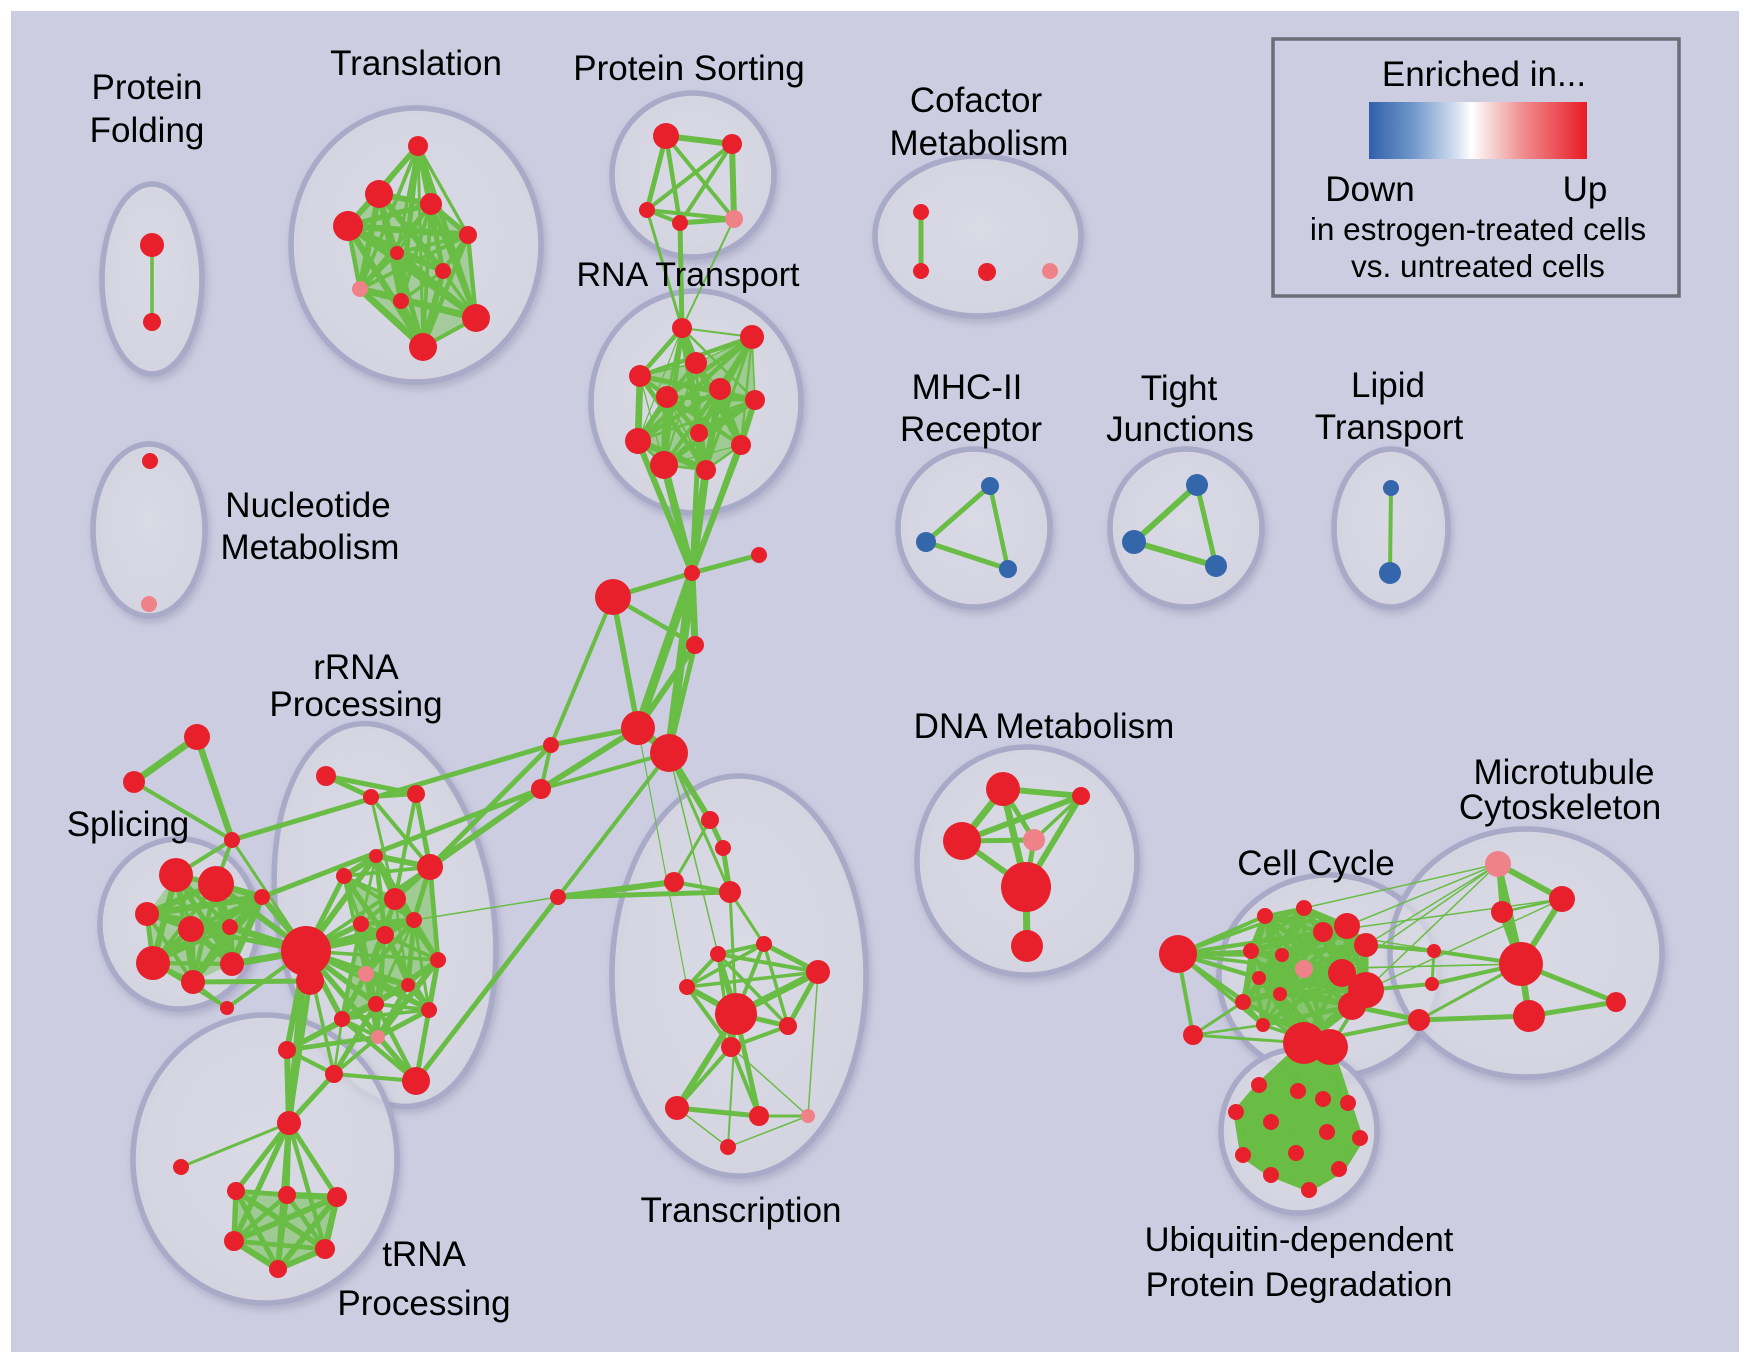  Describe the element at coordinates (416, 63) in the screenshot. I see `svg-text: Translation` at that location.